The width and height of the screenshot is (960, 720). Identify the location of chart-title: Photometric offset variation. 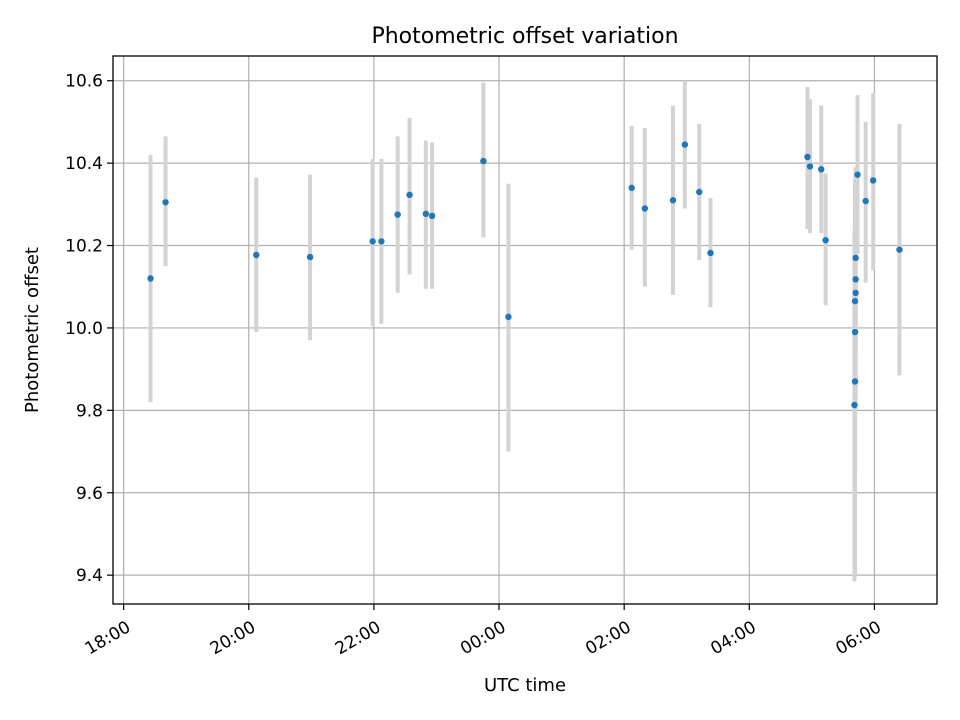
(524, 36).